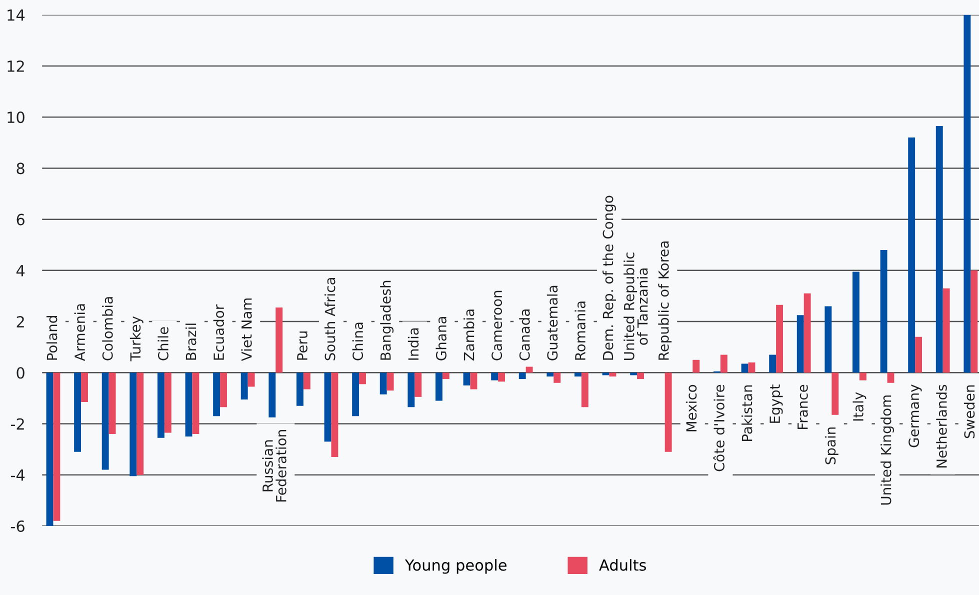 Image resolution: width=979 pixels, height=595 pixels. Describe the element at coordinates (859, 406) in the screenshot. I see `x-tick-label: Italy` at that location.